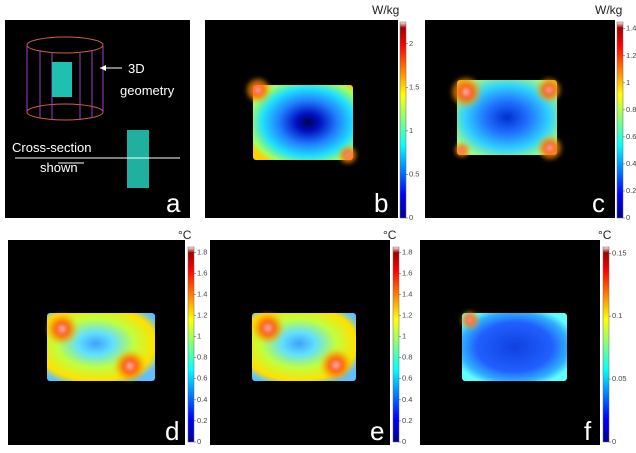  Describe the element at coordinates (381, 203) in the screenshot. I see `panel-label: b` at that location.